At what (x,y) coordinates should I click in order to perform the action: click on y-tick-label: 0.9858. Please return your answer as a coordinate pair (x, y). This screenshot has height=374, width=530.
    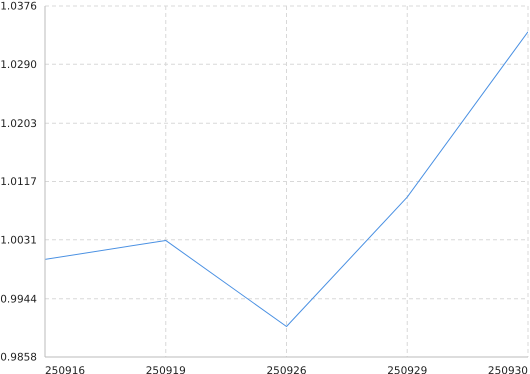
    Looking at the image, I should click on (18, 358).